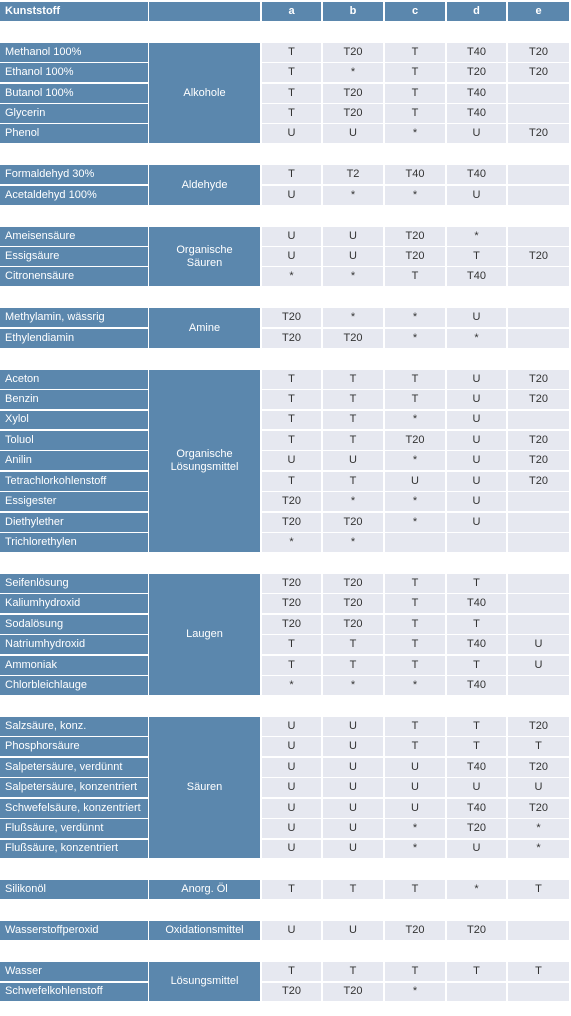 This screenshot has height=1016, width=571. I want to click on row-label: Flußsäure, konzentriert, so click(74, 849).